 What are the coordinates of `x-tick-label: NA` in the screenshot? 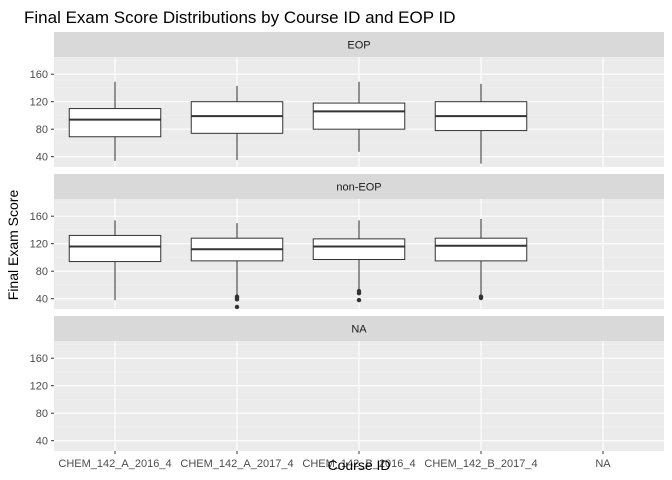 It's located at (603, 464).